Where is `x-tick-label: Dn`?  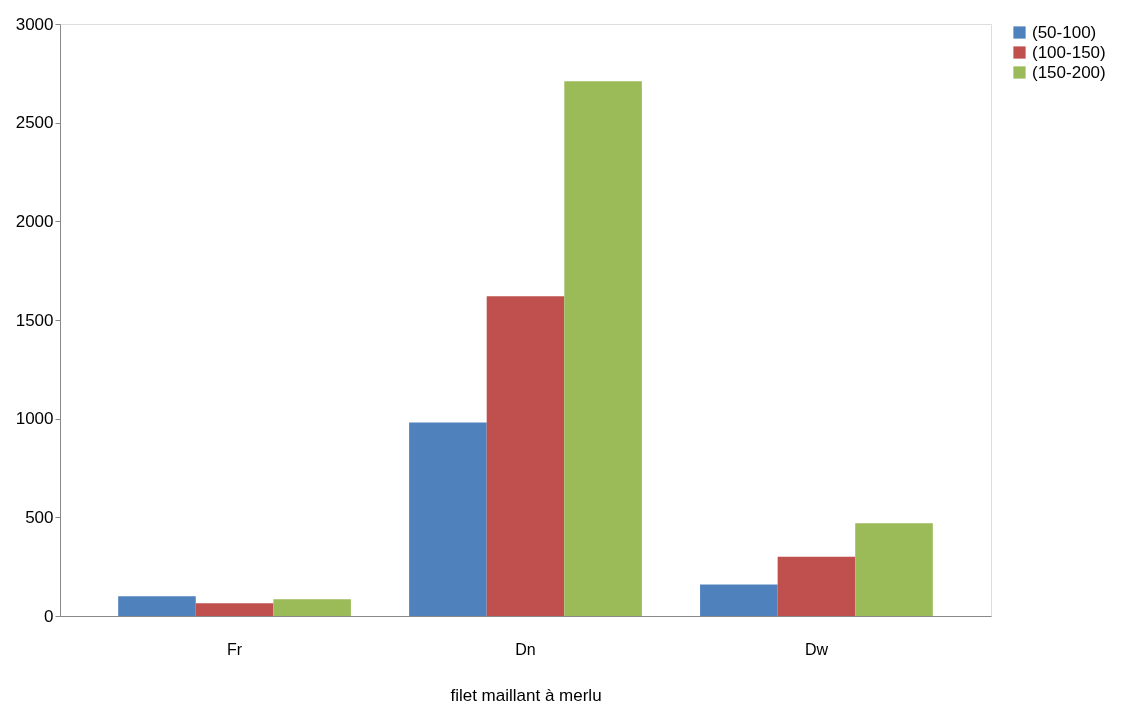 x-tick-label: Dn is located at coordinates (525, 649).